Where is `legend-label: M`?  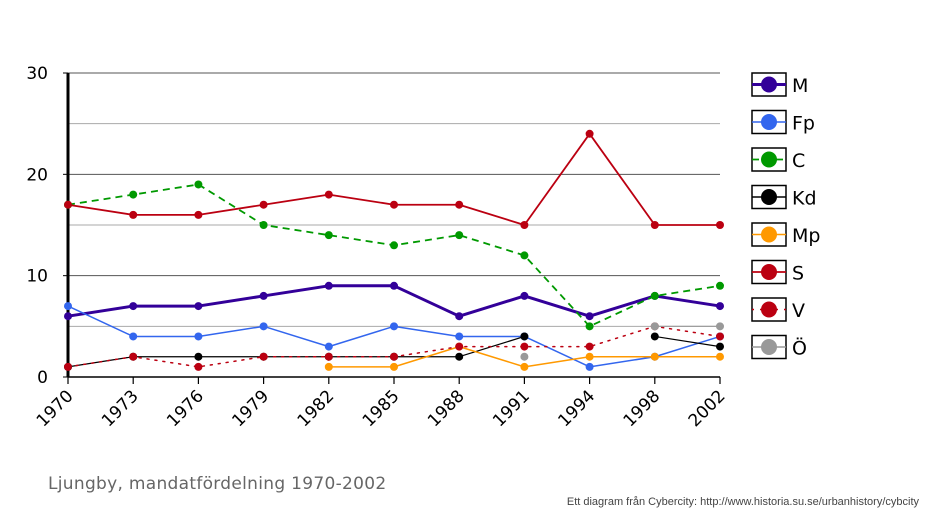 legend-label: M is located at coordinates (800, 86).